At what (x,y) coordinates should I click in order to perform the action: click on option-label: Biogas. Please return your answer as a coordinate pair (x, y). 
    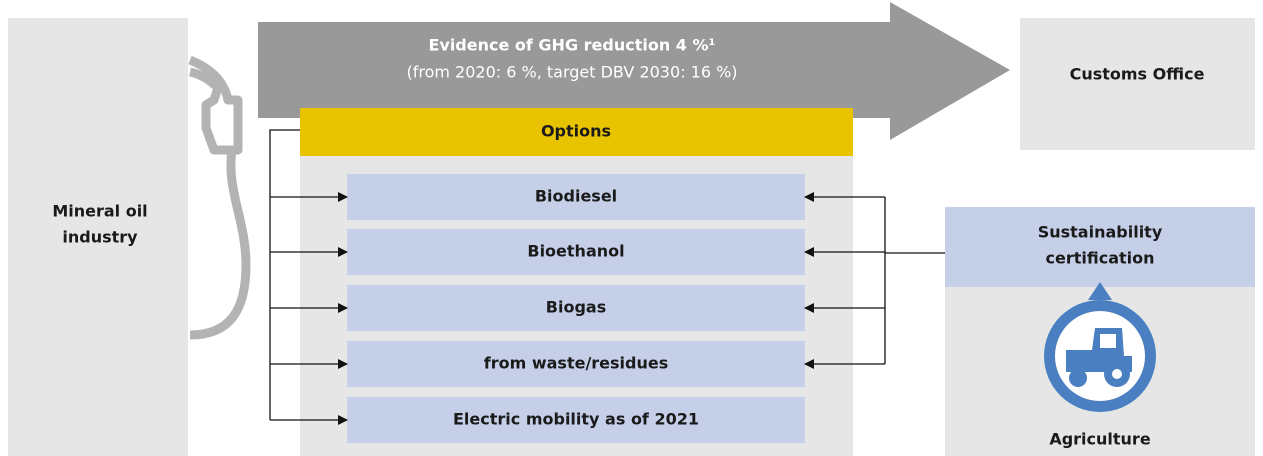
    Looking at the image, I should click on (576, 307).